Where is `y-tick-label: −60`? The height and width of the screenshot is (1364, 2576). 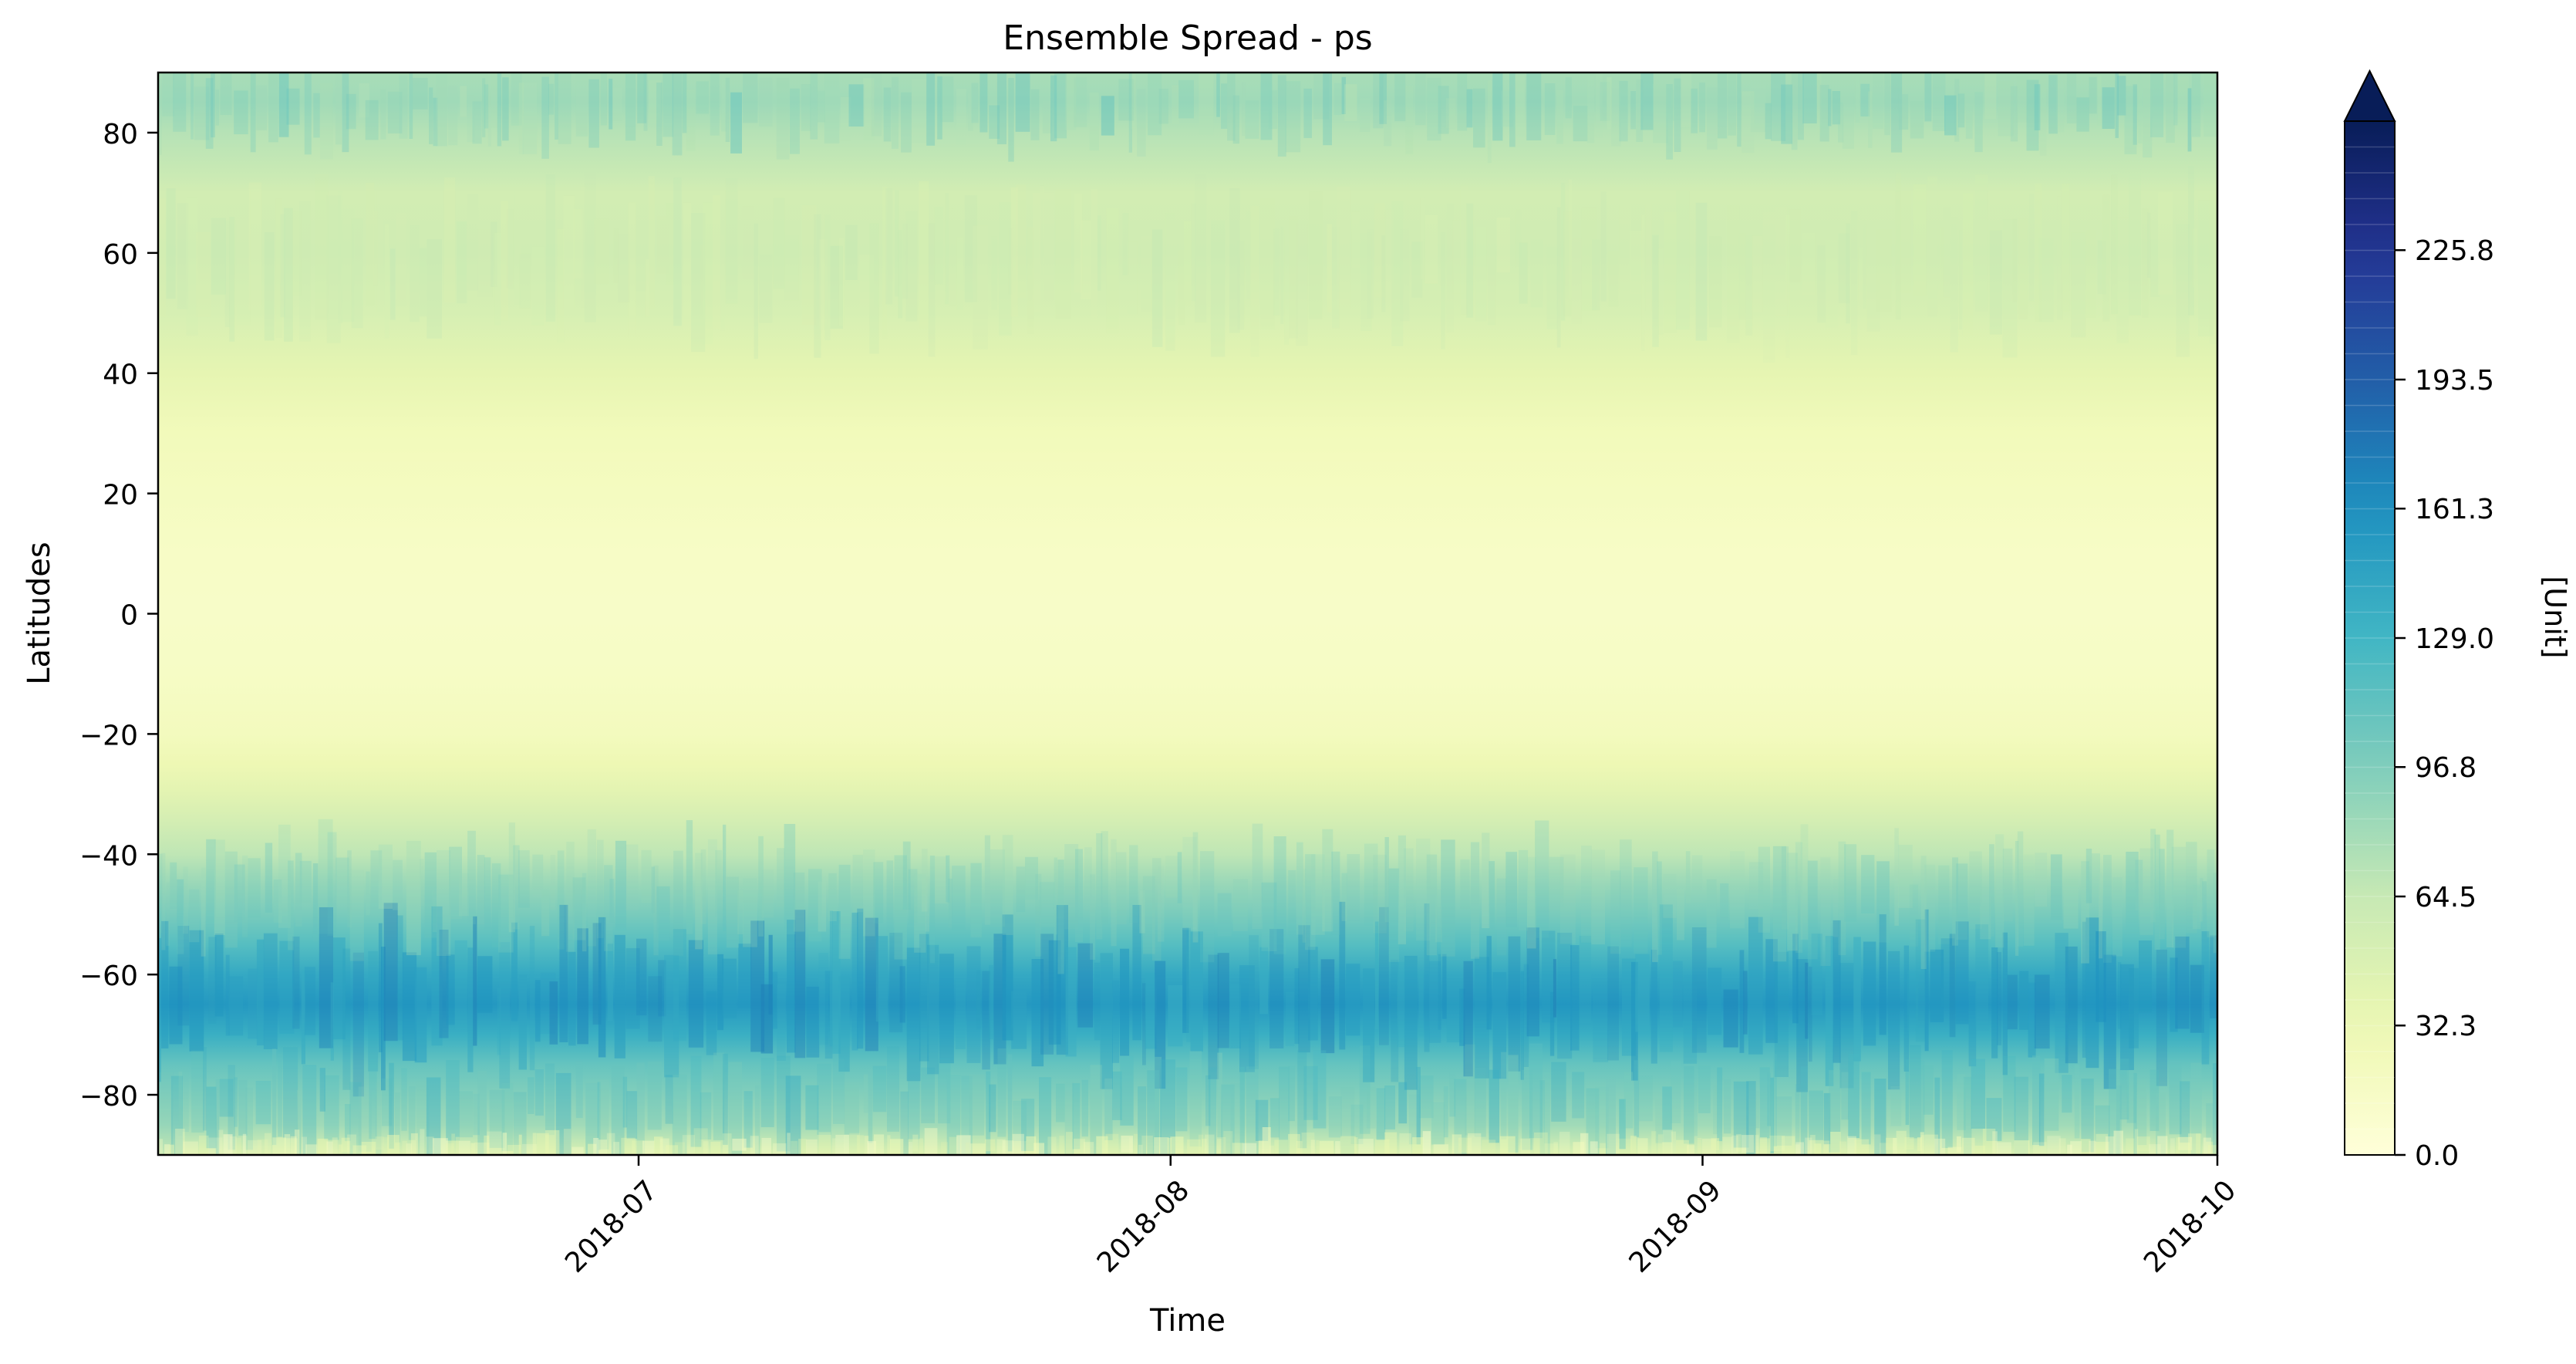 y-tick-label: −60 is located at coordinates (108, 977).